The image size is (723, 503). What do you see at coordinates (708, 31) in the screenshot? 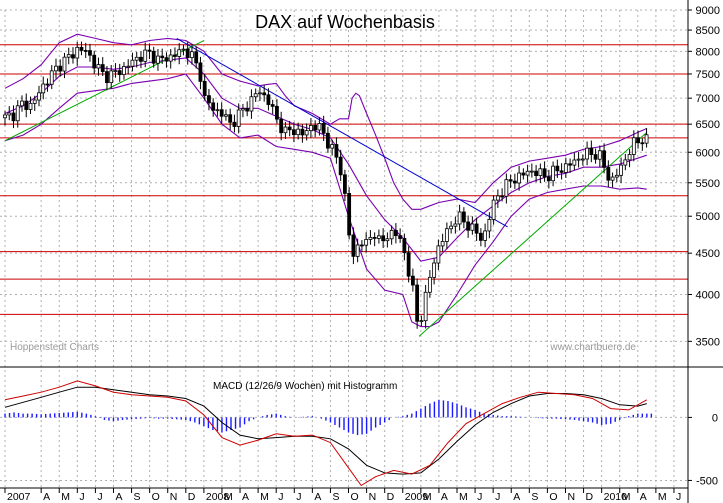
I see `y-tick-label: 8500` at bounding box center [708, 31].